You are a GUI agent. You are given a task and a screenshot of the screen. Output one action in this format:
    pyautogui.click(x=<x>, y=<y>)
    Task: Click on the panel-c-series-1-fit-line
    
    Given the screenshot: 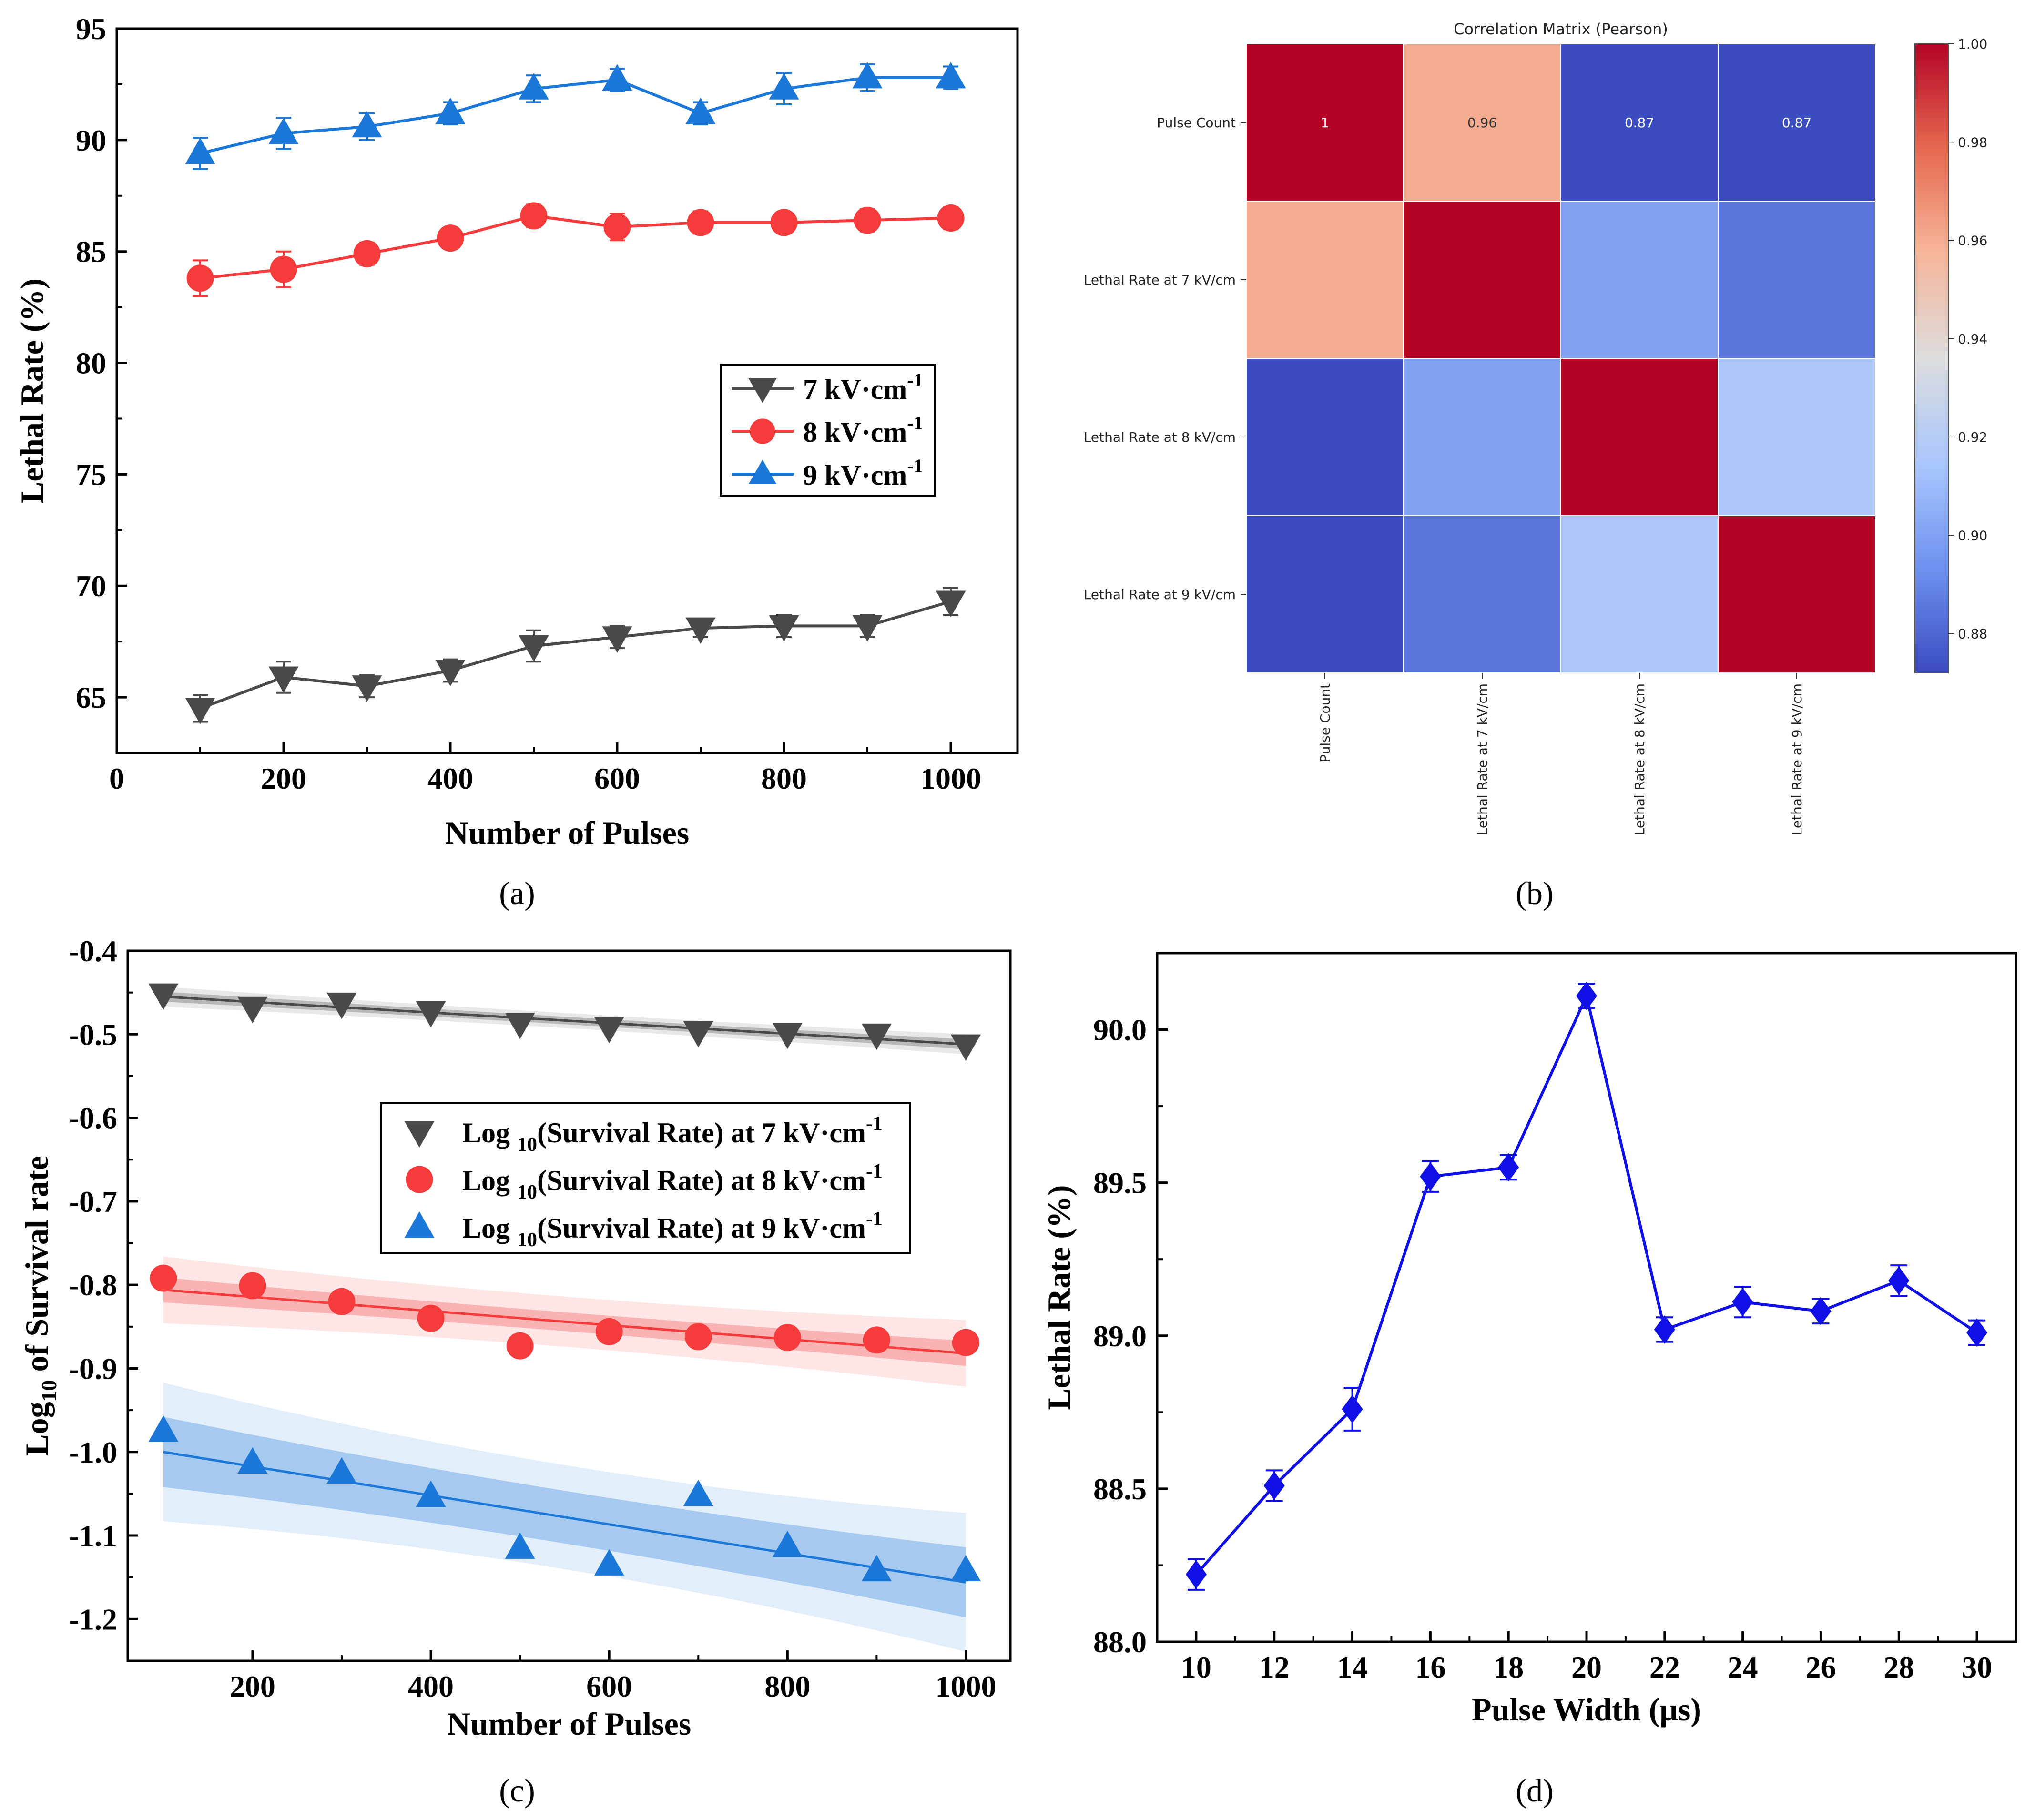 What is the action you would take?
    pyautogui.click(x=564, y=1322)
    